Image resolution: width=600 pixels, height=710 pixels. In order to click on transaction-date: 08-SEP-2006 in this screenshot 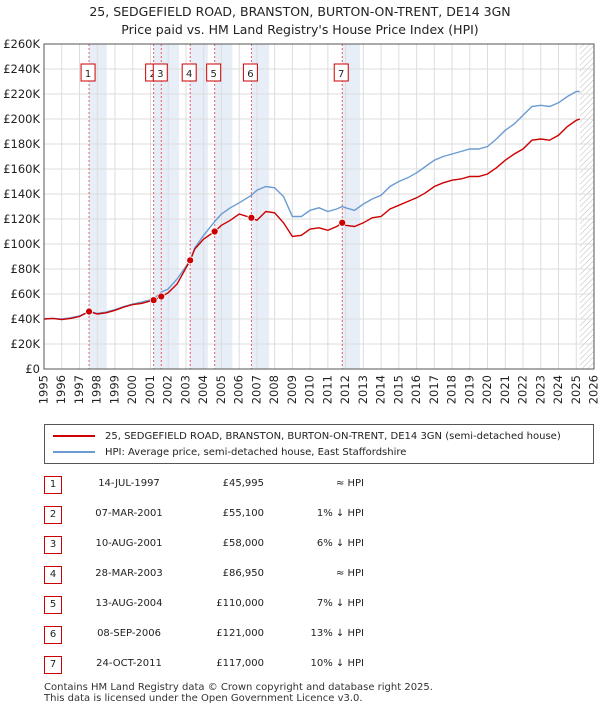, I will do `click(129, 633)`.